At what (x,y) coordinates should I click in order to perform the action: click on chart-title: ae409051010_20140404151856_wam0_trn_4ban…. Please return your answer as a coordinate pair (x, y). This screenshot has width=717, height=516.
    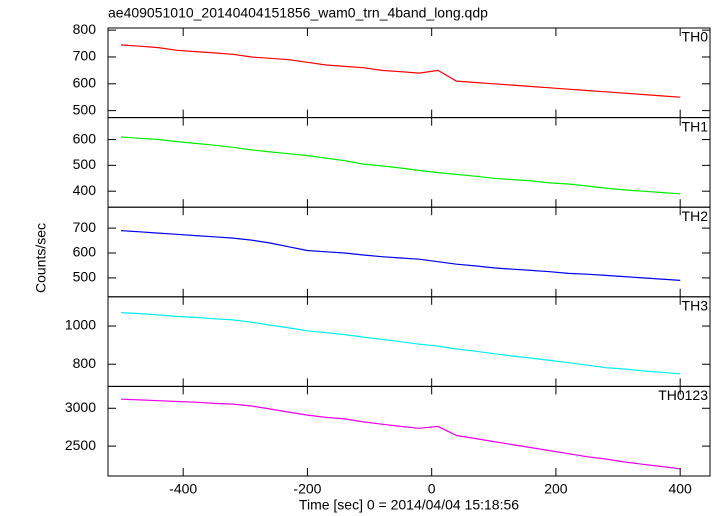
    Looking at the image, I should click on (298, 13).